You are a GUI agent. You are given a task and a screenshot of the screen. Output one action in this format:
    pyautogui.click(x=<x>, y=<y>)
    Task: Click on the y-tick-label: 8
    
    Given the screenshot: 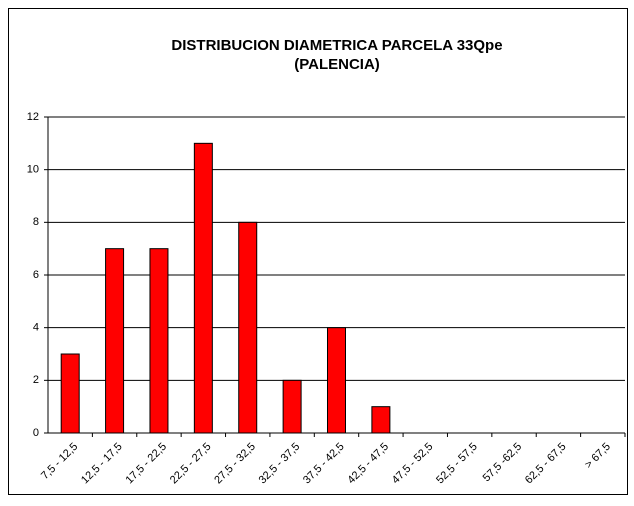 What is the action you would take?
    pyautogui.click(x=36, y=222)
    